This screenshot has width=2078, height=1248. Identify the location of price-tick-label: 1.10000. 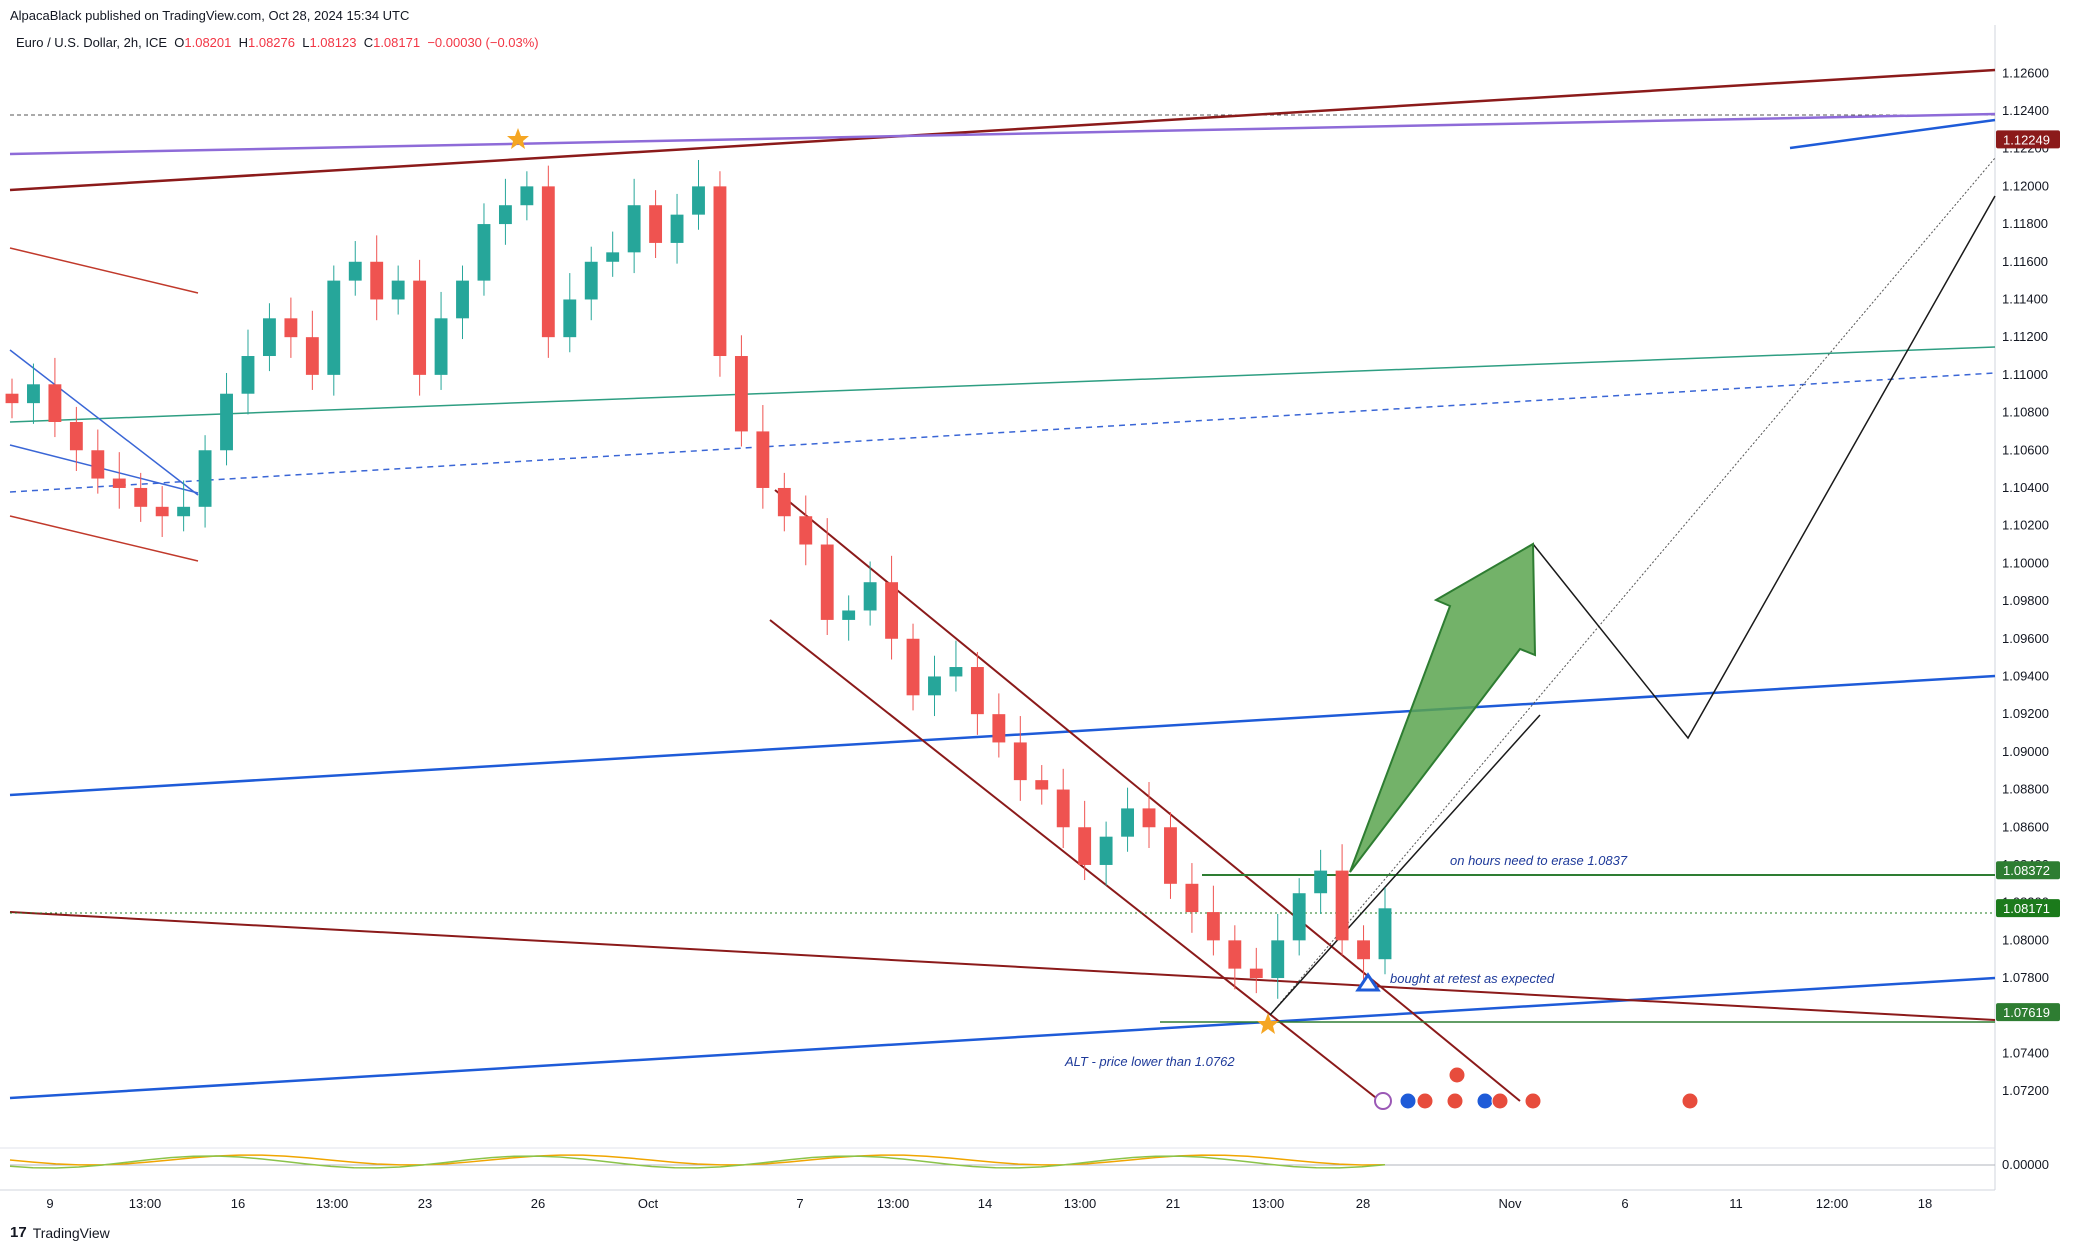
(2025, 562).